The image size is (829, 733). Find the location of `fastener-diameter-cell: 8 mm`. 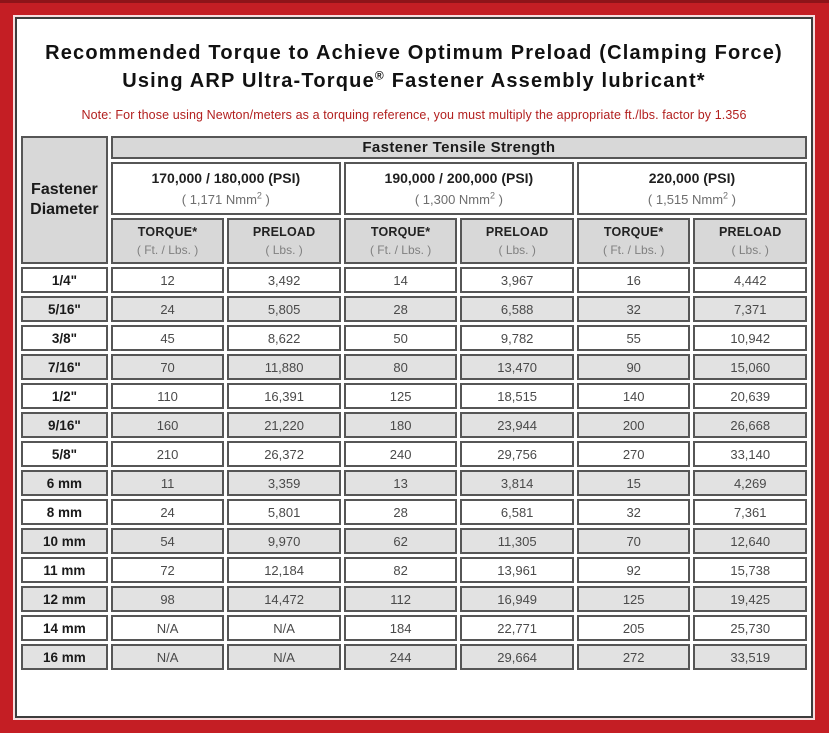

fastener-diameter-cell: 8 mm is located at coordinates (64, 512).